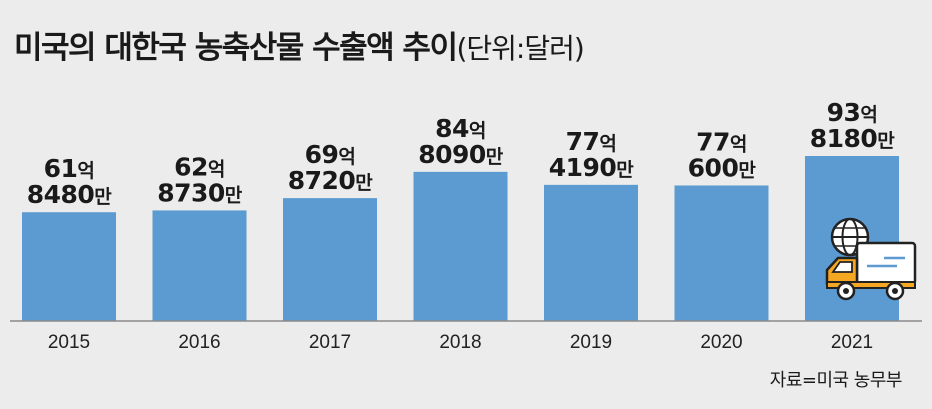 Image resolution: width=932 pixels, height=409 pixels. Describe the element at coordinates (461, 154) in the screenshot. I see `data-label-2018-man: 8090만` at that location.